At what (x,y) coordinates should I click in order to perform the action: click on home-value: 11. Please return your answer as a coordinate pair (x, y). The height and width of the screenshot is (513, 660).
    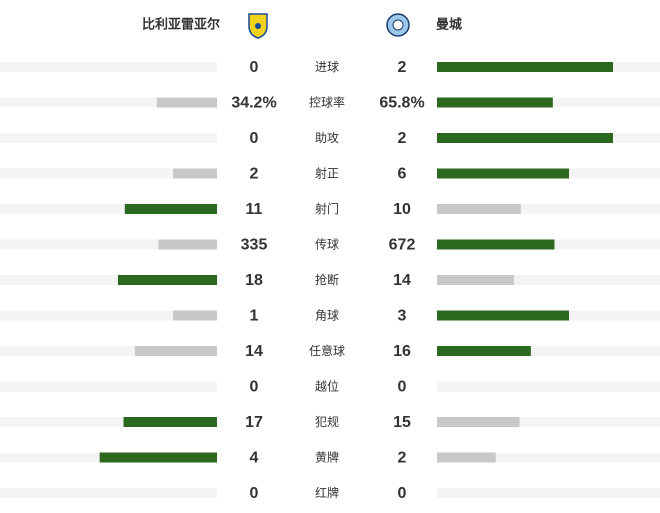
    Looking at the image, I should click on (254, 209).